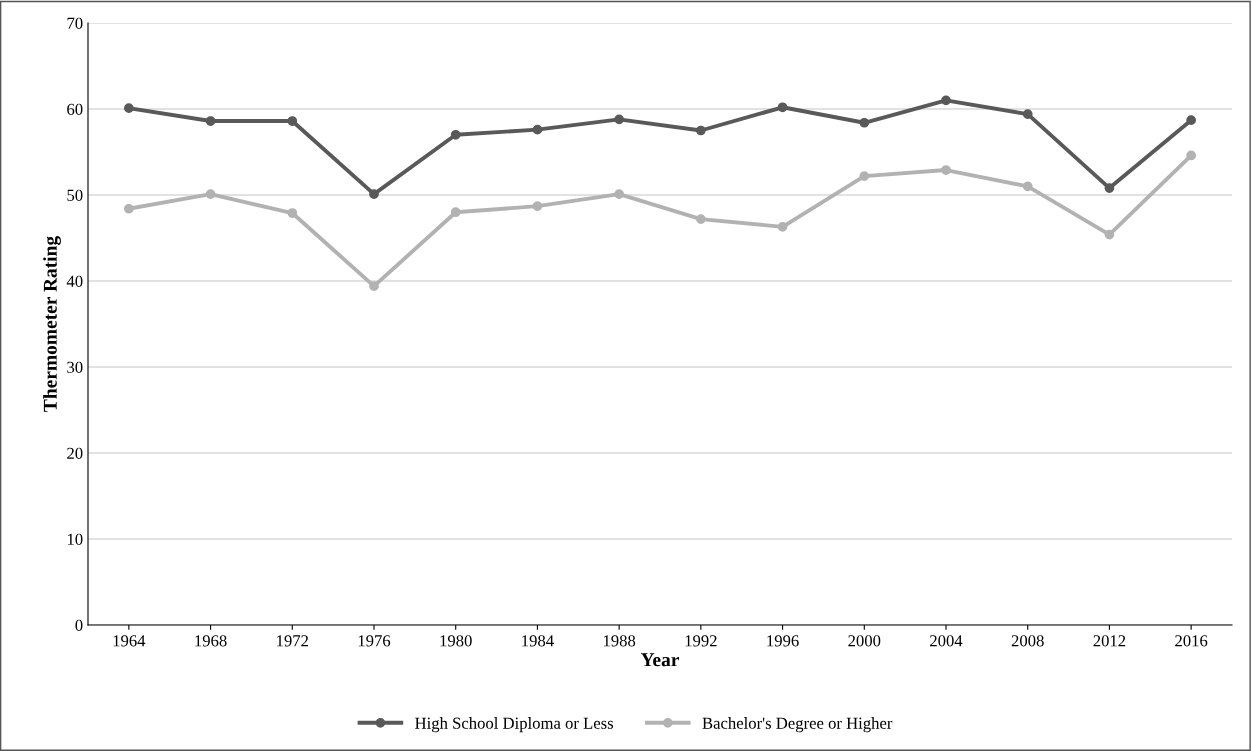  I want to click on y-tick-label: 60, so click(75, 109).